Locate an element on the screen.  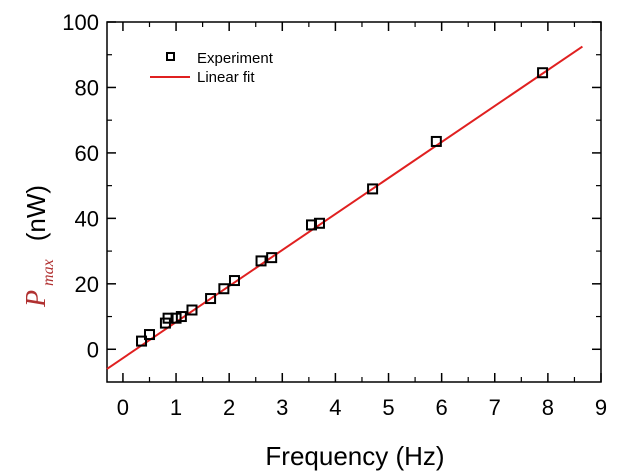
y-tick-label: 40 is located at coordinates (87, 218).